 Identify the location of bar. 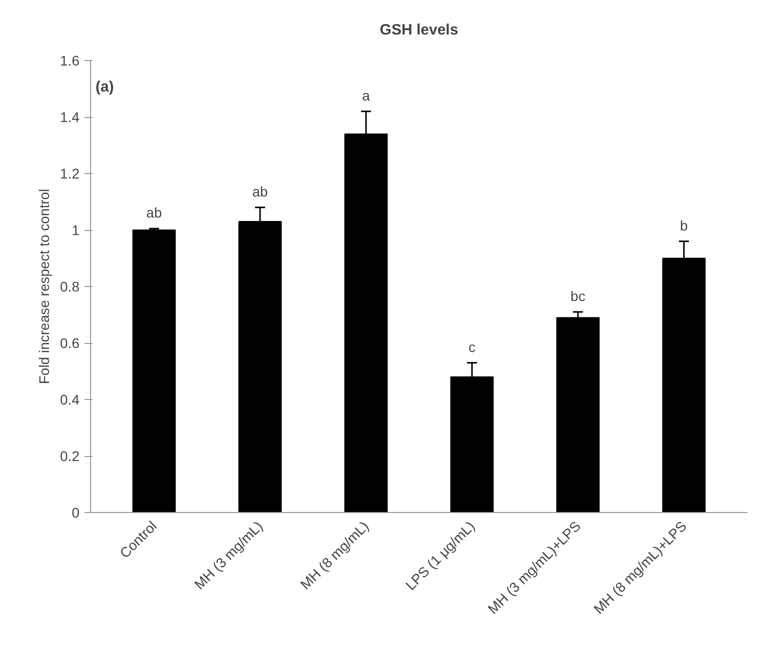
(154, 371).